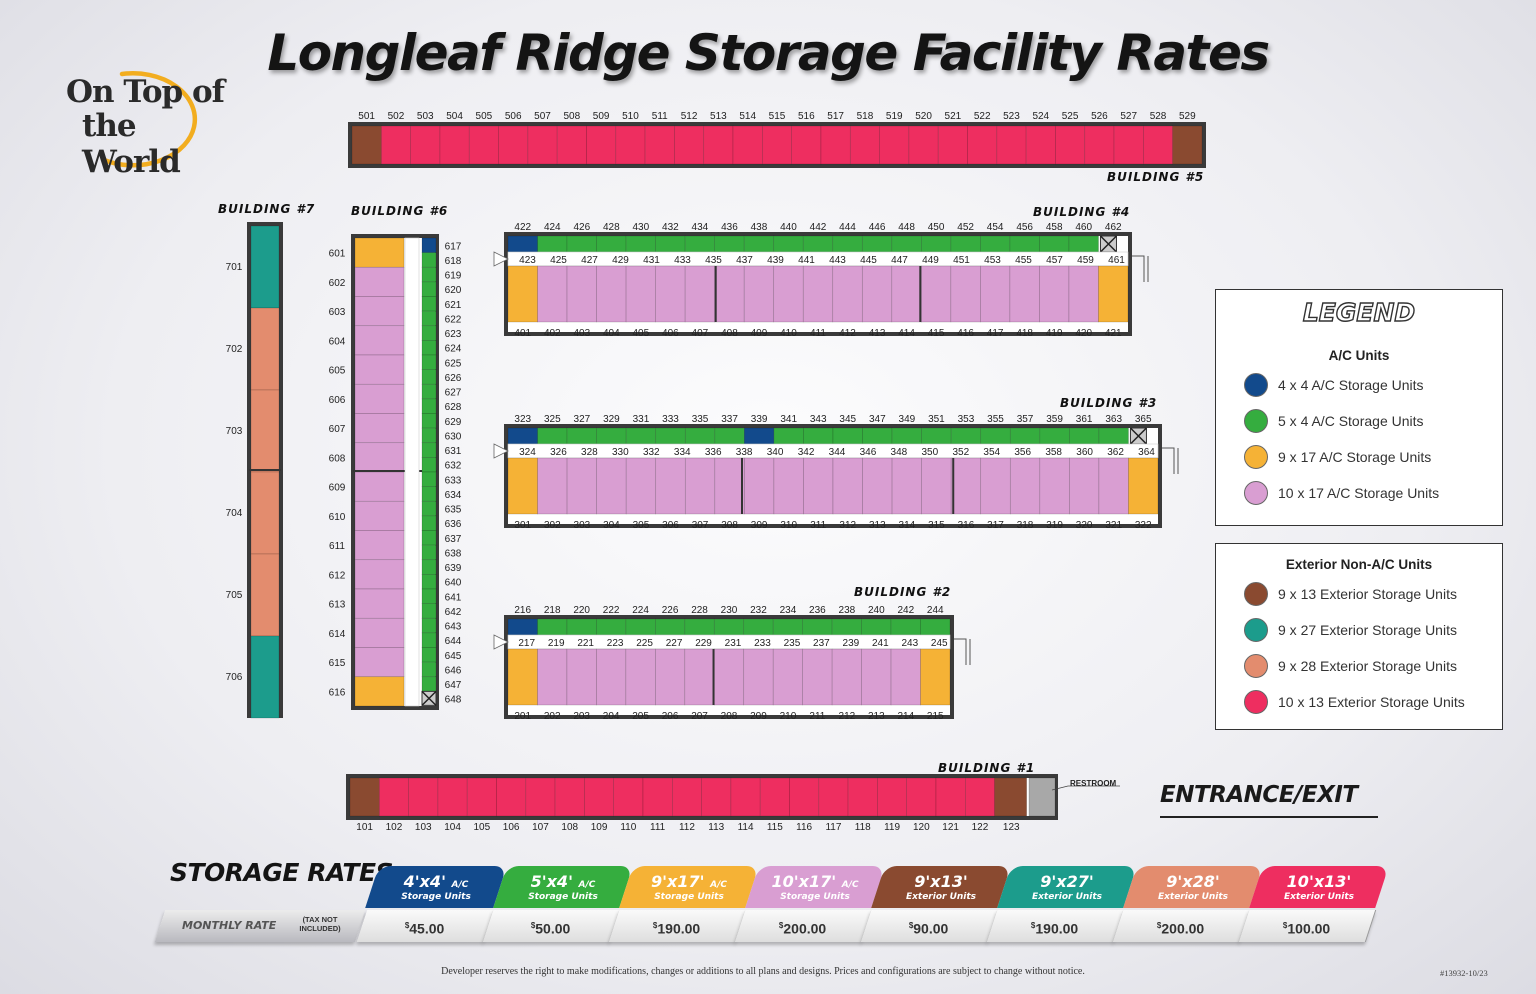 This screenshot has height=994, width=1536. Describe the element at coordinates (907, 525) in the screenshot. I see `unit-label-314: 314` at that location.